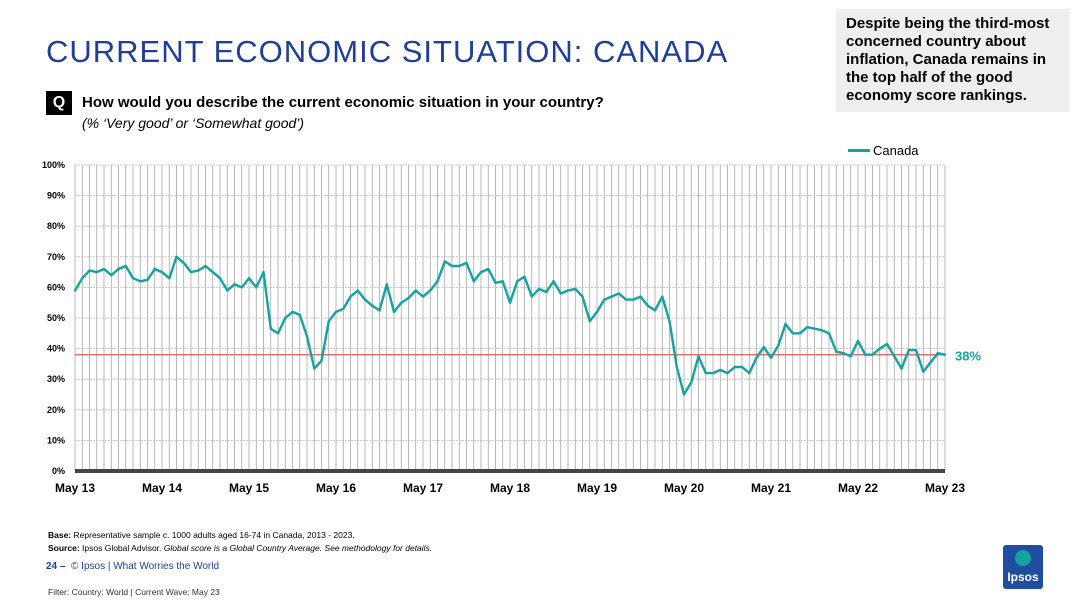  Describe the element at coordinates (162, 488) in the screenshot. I see `x-tick-label: May 14` at that location.